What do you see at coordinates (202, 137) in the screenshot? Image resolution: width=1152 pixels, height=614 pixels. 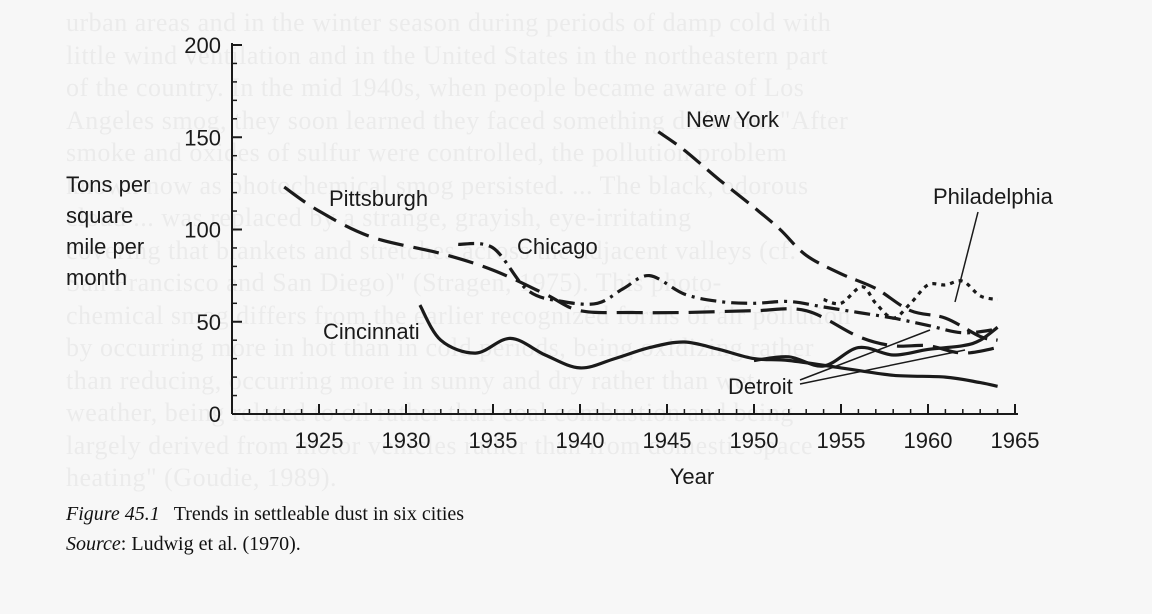 I see `y-tick-label: 150` at bounding box center [202, 137].